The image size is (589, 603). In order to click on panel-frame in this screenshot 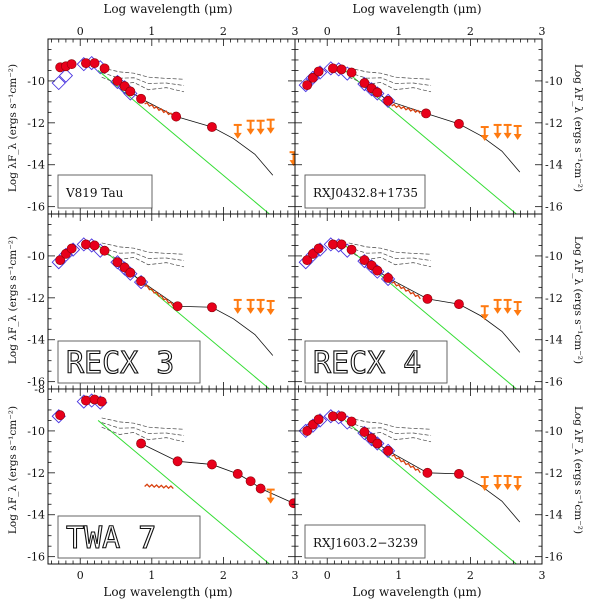, I will do `click(418, 476)`.